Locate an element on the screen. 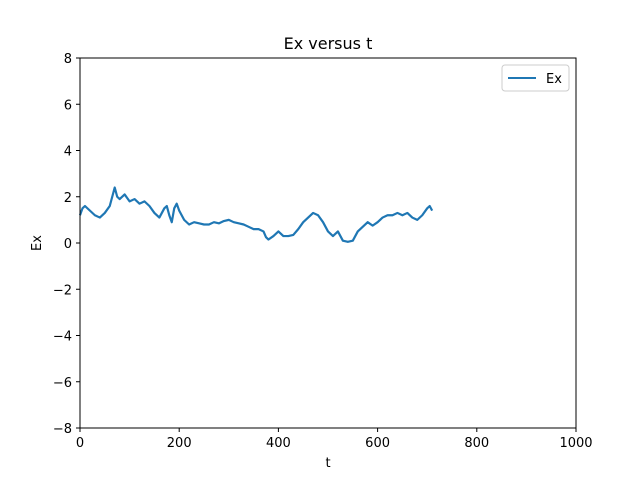 The width and height of the screenshot is (640, 480). y-tick-label: 4 is located at coordinates (68, 152).